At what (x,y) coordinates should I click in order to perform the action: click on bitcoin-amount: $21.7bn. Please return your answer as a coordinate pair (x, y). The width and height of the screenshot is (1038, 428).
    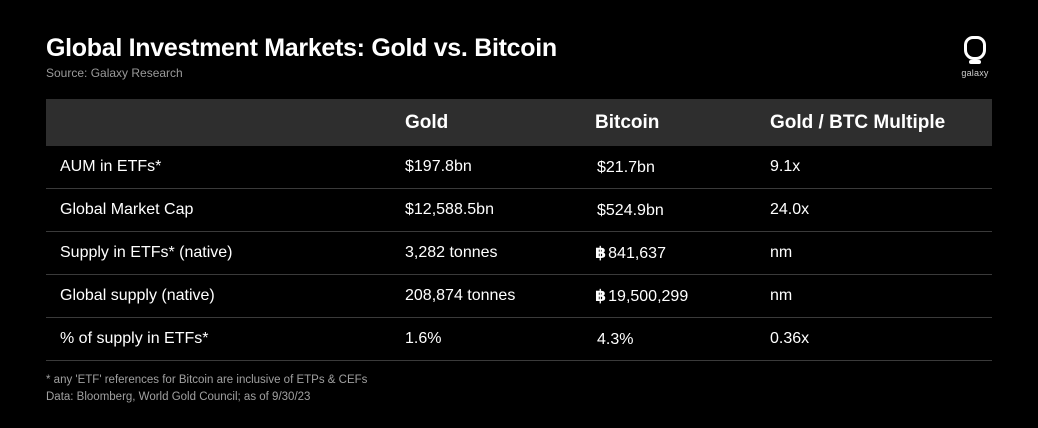
    Looking at the image, I should click on (626, 167).